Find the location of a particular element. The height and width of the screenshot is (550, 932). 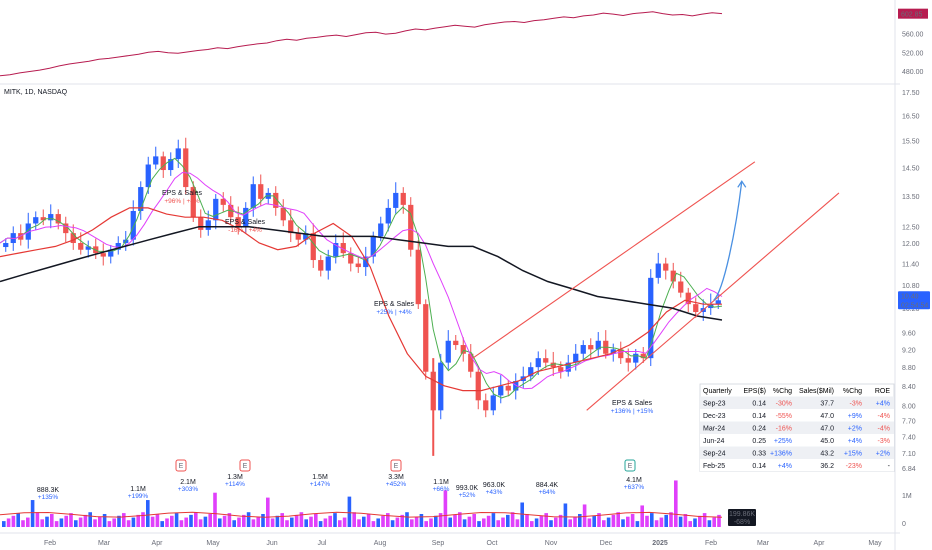

month-label: Feb is located at coordinates (50, 543).